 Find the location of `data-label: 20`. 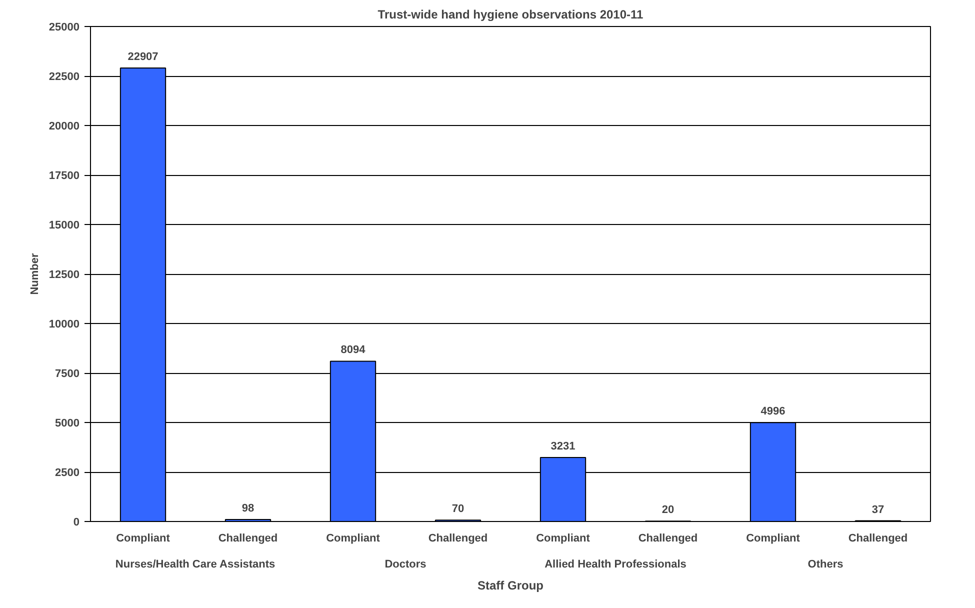

data-label: 20 is located at coordinates (668, 510).